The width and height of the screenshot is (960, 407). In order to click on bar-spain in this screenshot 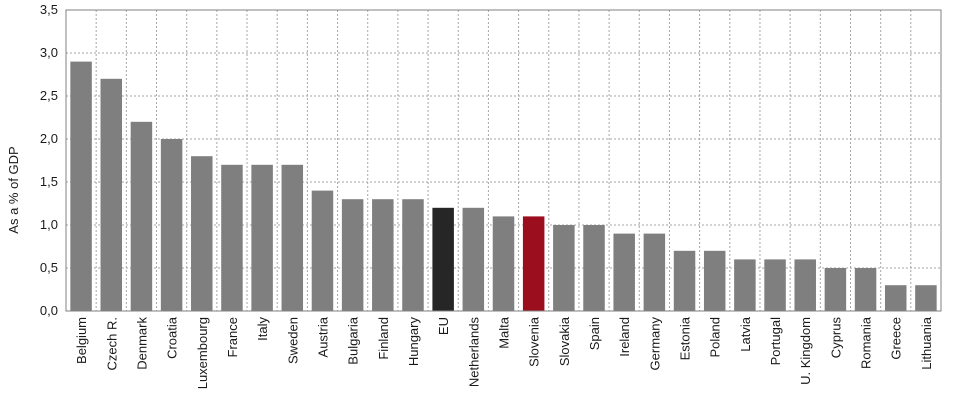, I will do `click(594, 268)`.